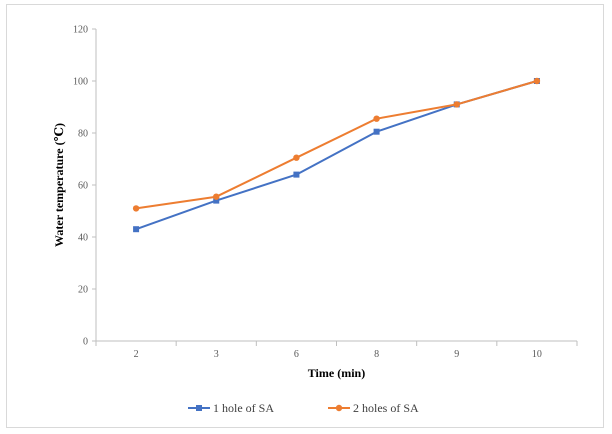  Describe the element at coordinates (339, 408) in the screenshot. I see `legend-marker-circle` at that location.